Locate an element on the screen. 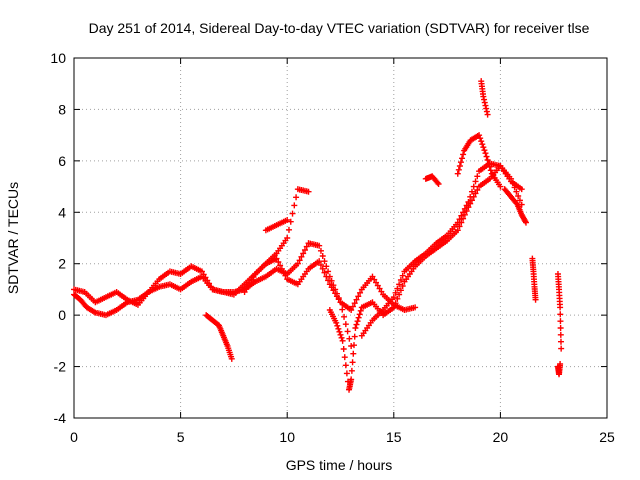 The width and height of the screenshot is (640, 480). series-arc-i is located at coordinates (479, 161).